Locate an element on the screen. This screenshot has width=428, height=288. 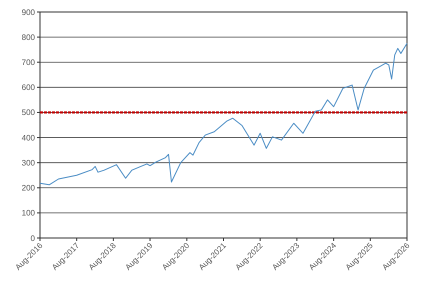
y-tick-label: 200 is located at coordinates (29, 188).